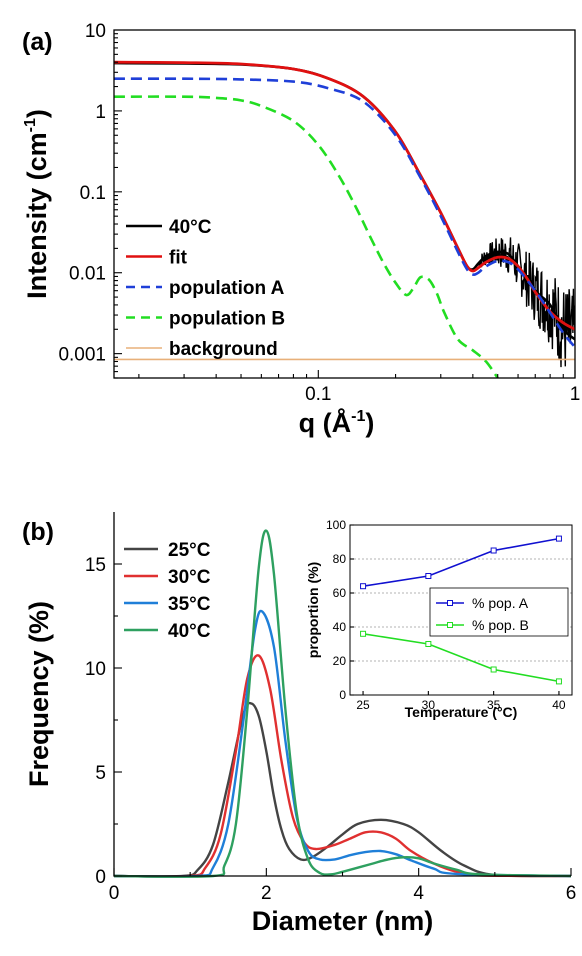  What do you see at coordinates (95, 565) in the screenshot?
I see `y-tick-label: 15` at bounding box center [95, 565].